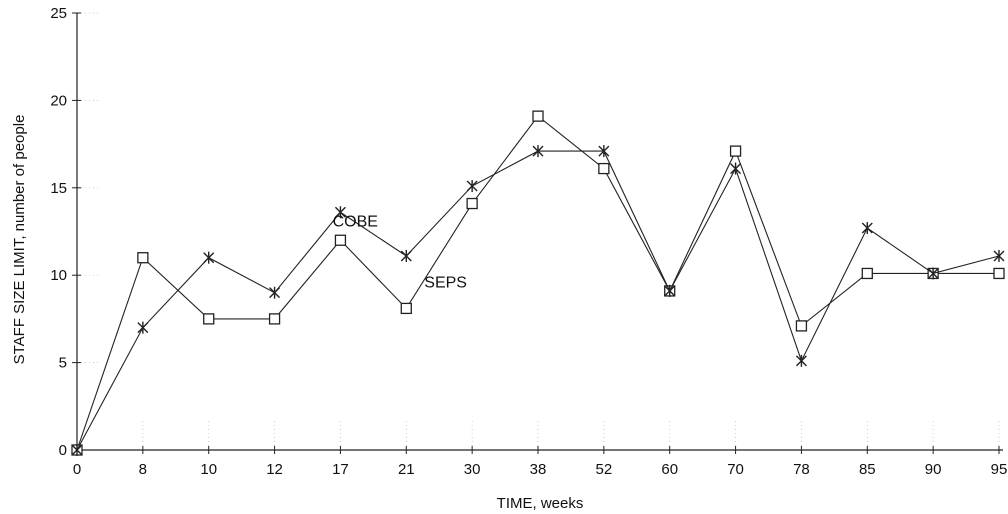  What do you see at coordinates (355, 221) in the screenshot?
I see `annotation-cobe: COBE` at bounding box center [355, 221].